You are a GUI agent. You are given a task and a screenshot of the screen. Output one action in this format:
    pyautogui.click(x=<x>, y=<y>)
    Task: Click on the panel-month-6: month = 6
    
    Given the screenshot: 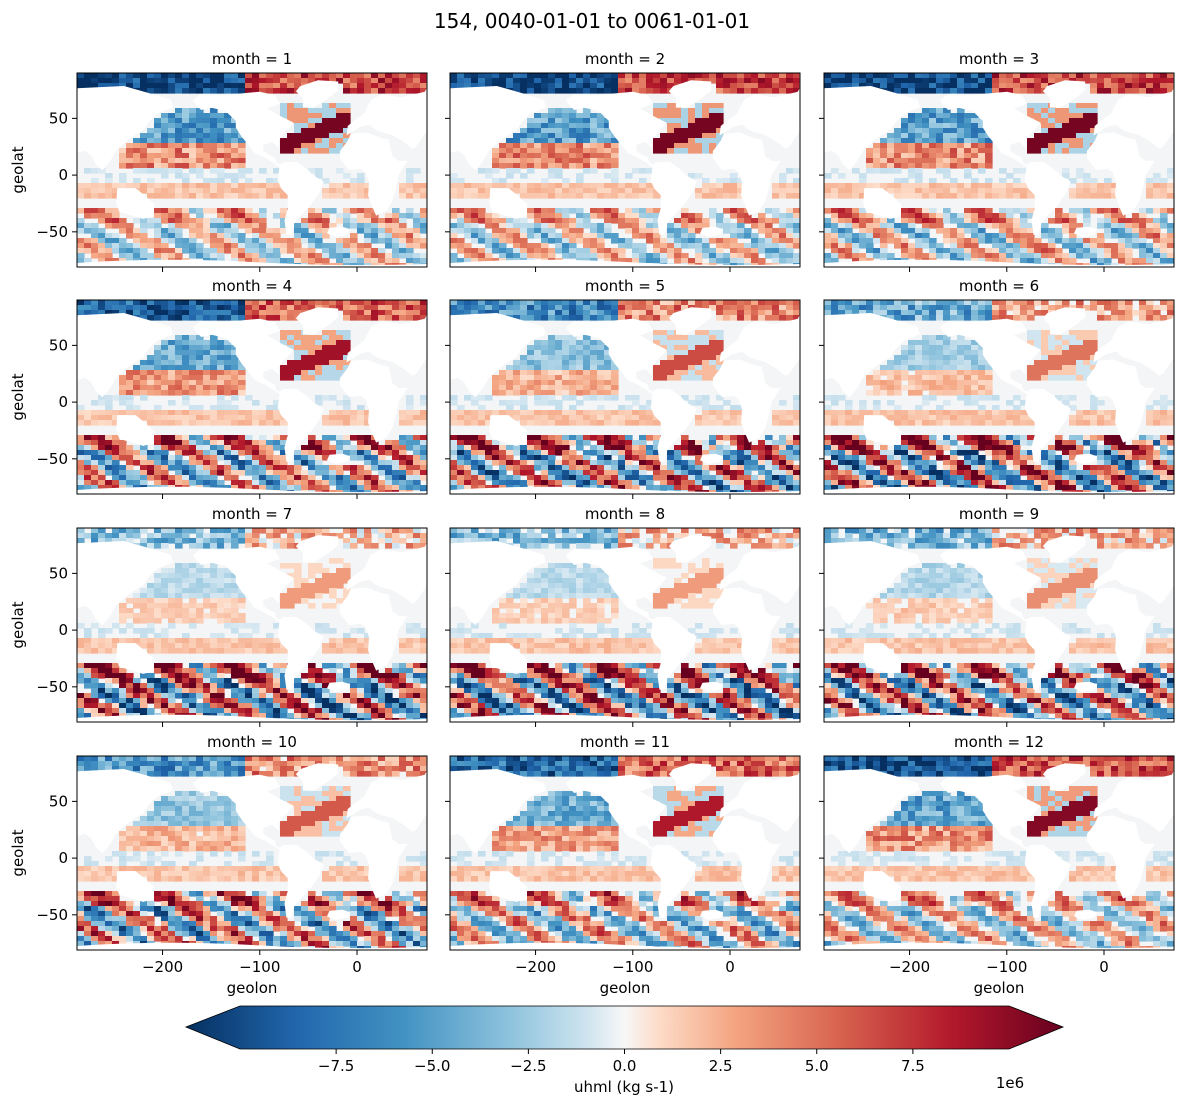 What is the action you would take?
    pyautogui.click(x=997, y=388)
    